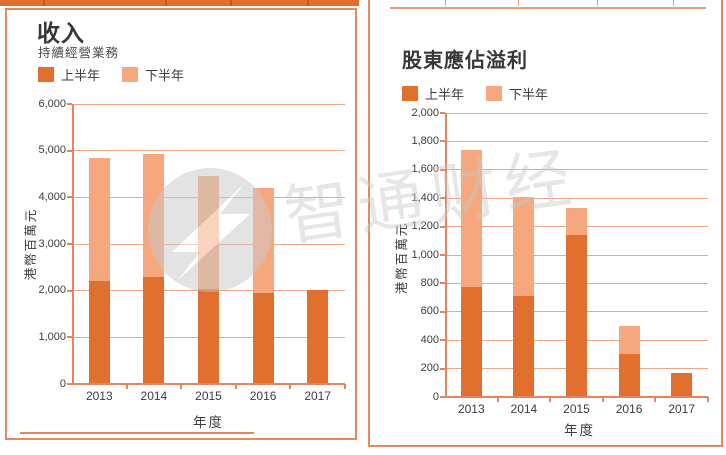  I want to click on y-tick-label: 1,600, so click(425, 169).